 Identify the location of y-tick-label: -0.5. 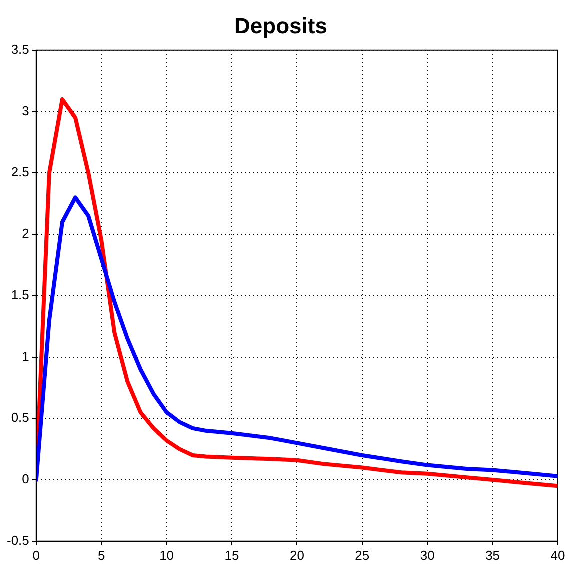
(18, 540).